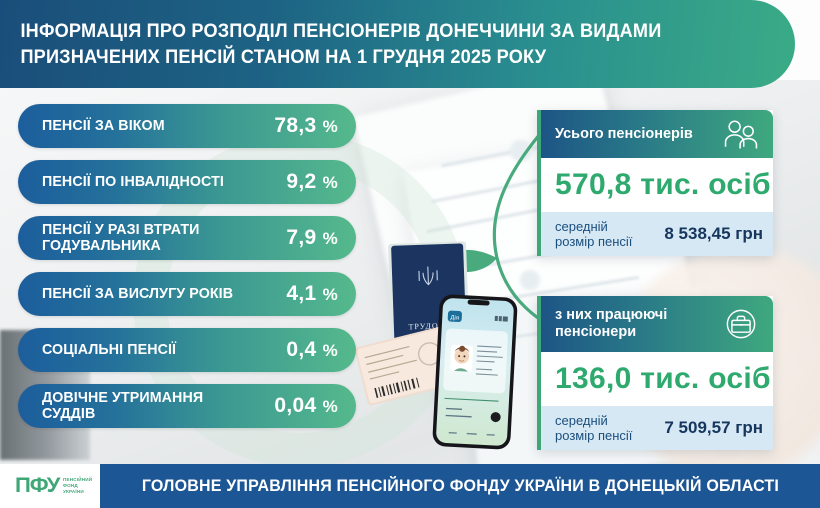 The height and width of the screenshot is (508, 820). Describe the element at coordinates (713, 427) in the screenshot. I see `average-pension-value: 7 509,57 грн` at that location.